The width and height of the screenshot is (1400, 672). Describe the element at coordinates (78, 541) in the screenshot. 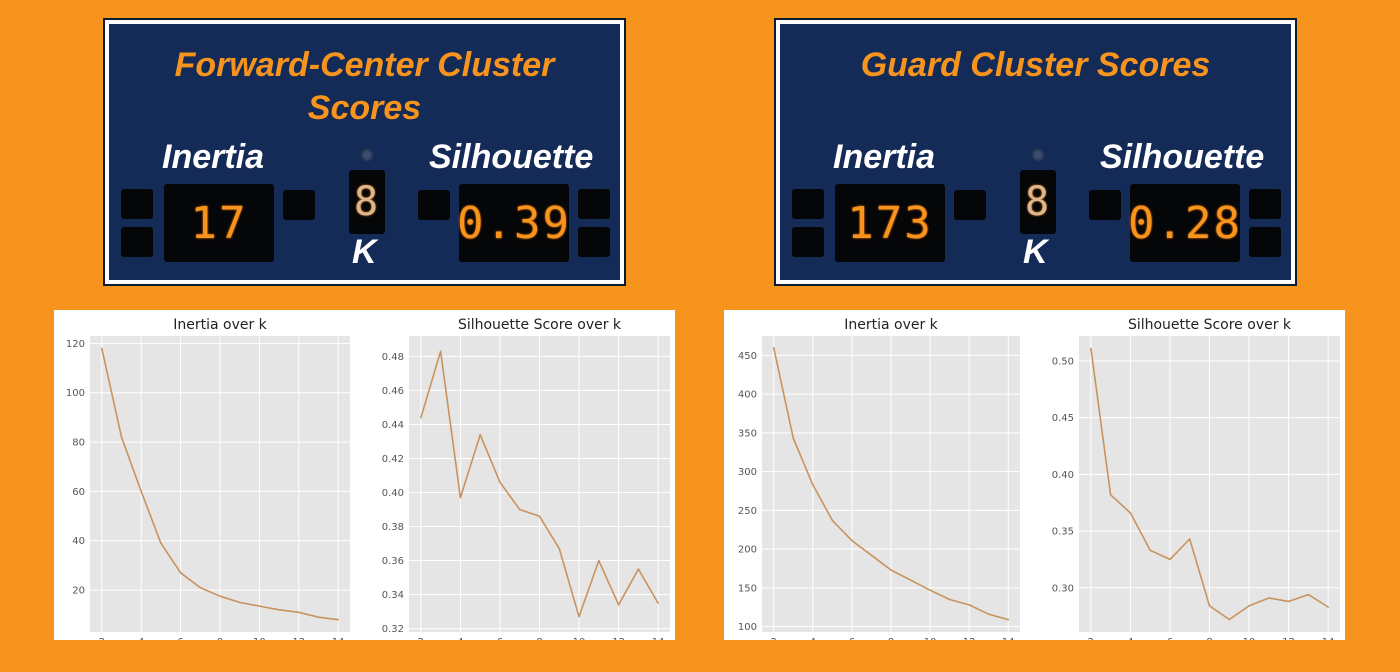

I see `y-tick-label: 40` at that location.